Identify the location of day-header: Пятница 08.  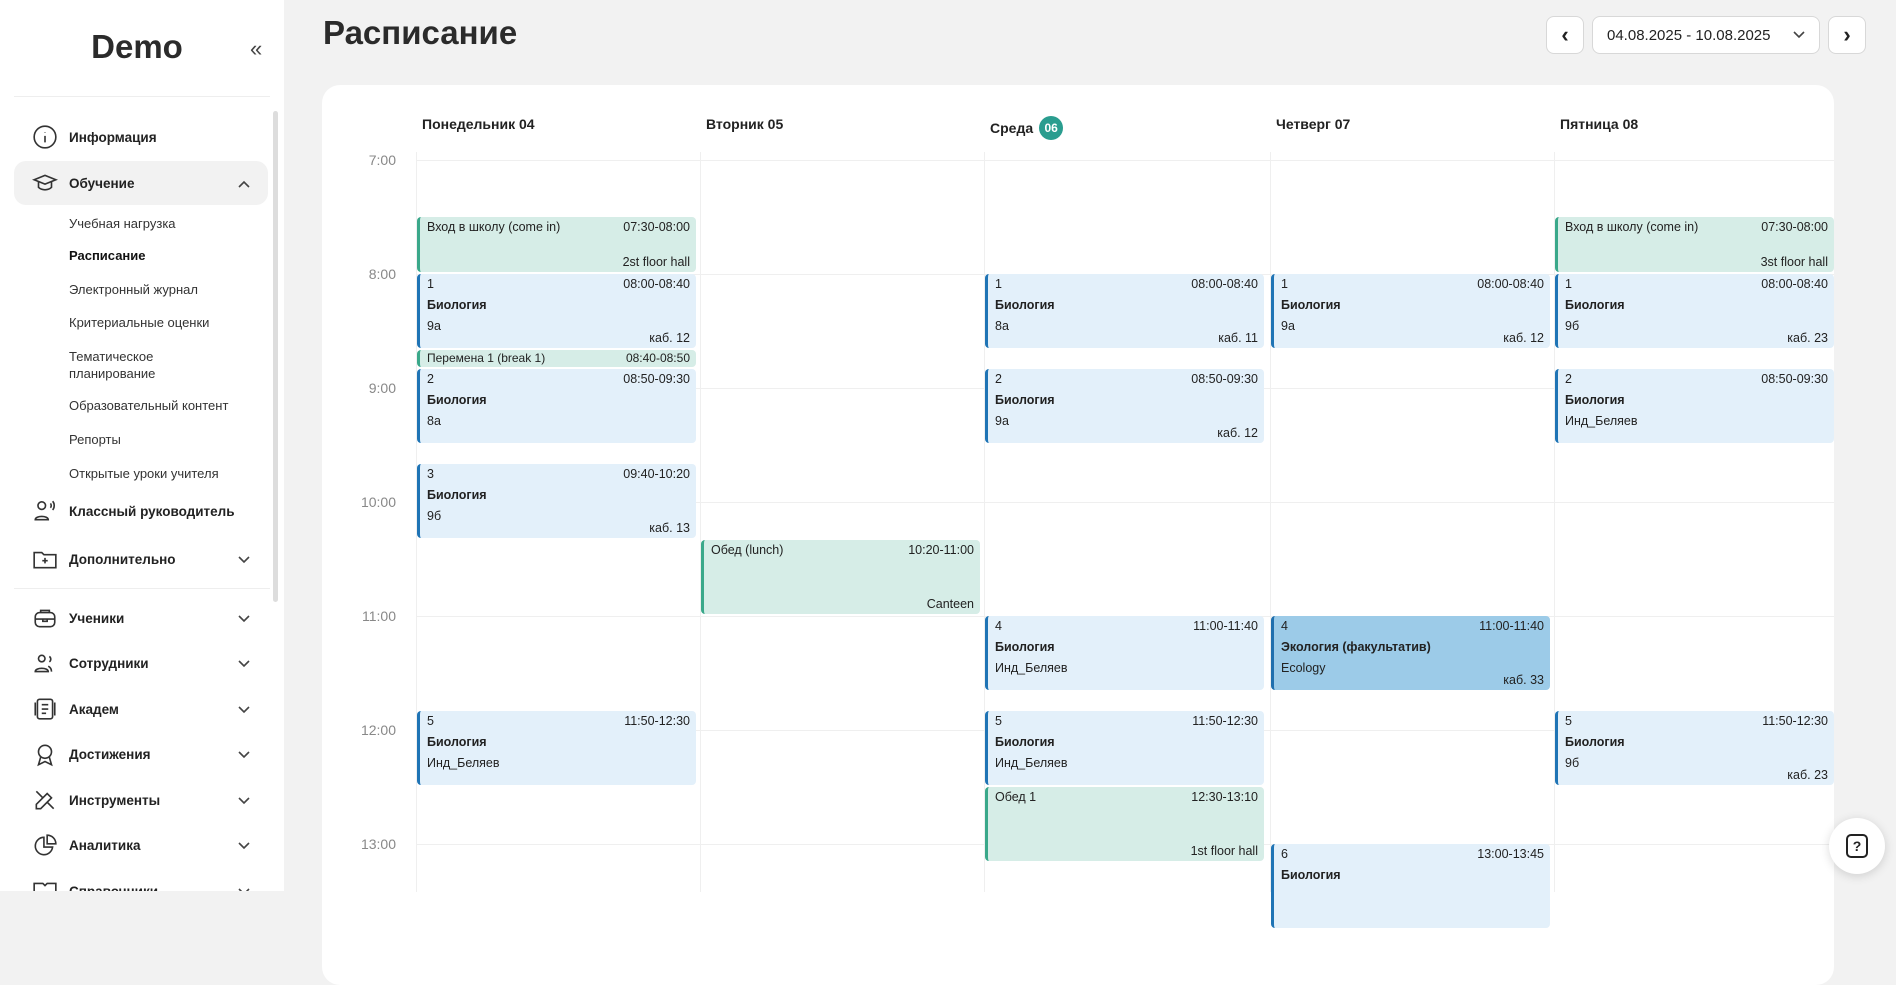
(1599, 124).